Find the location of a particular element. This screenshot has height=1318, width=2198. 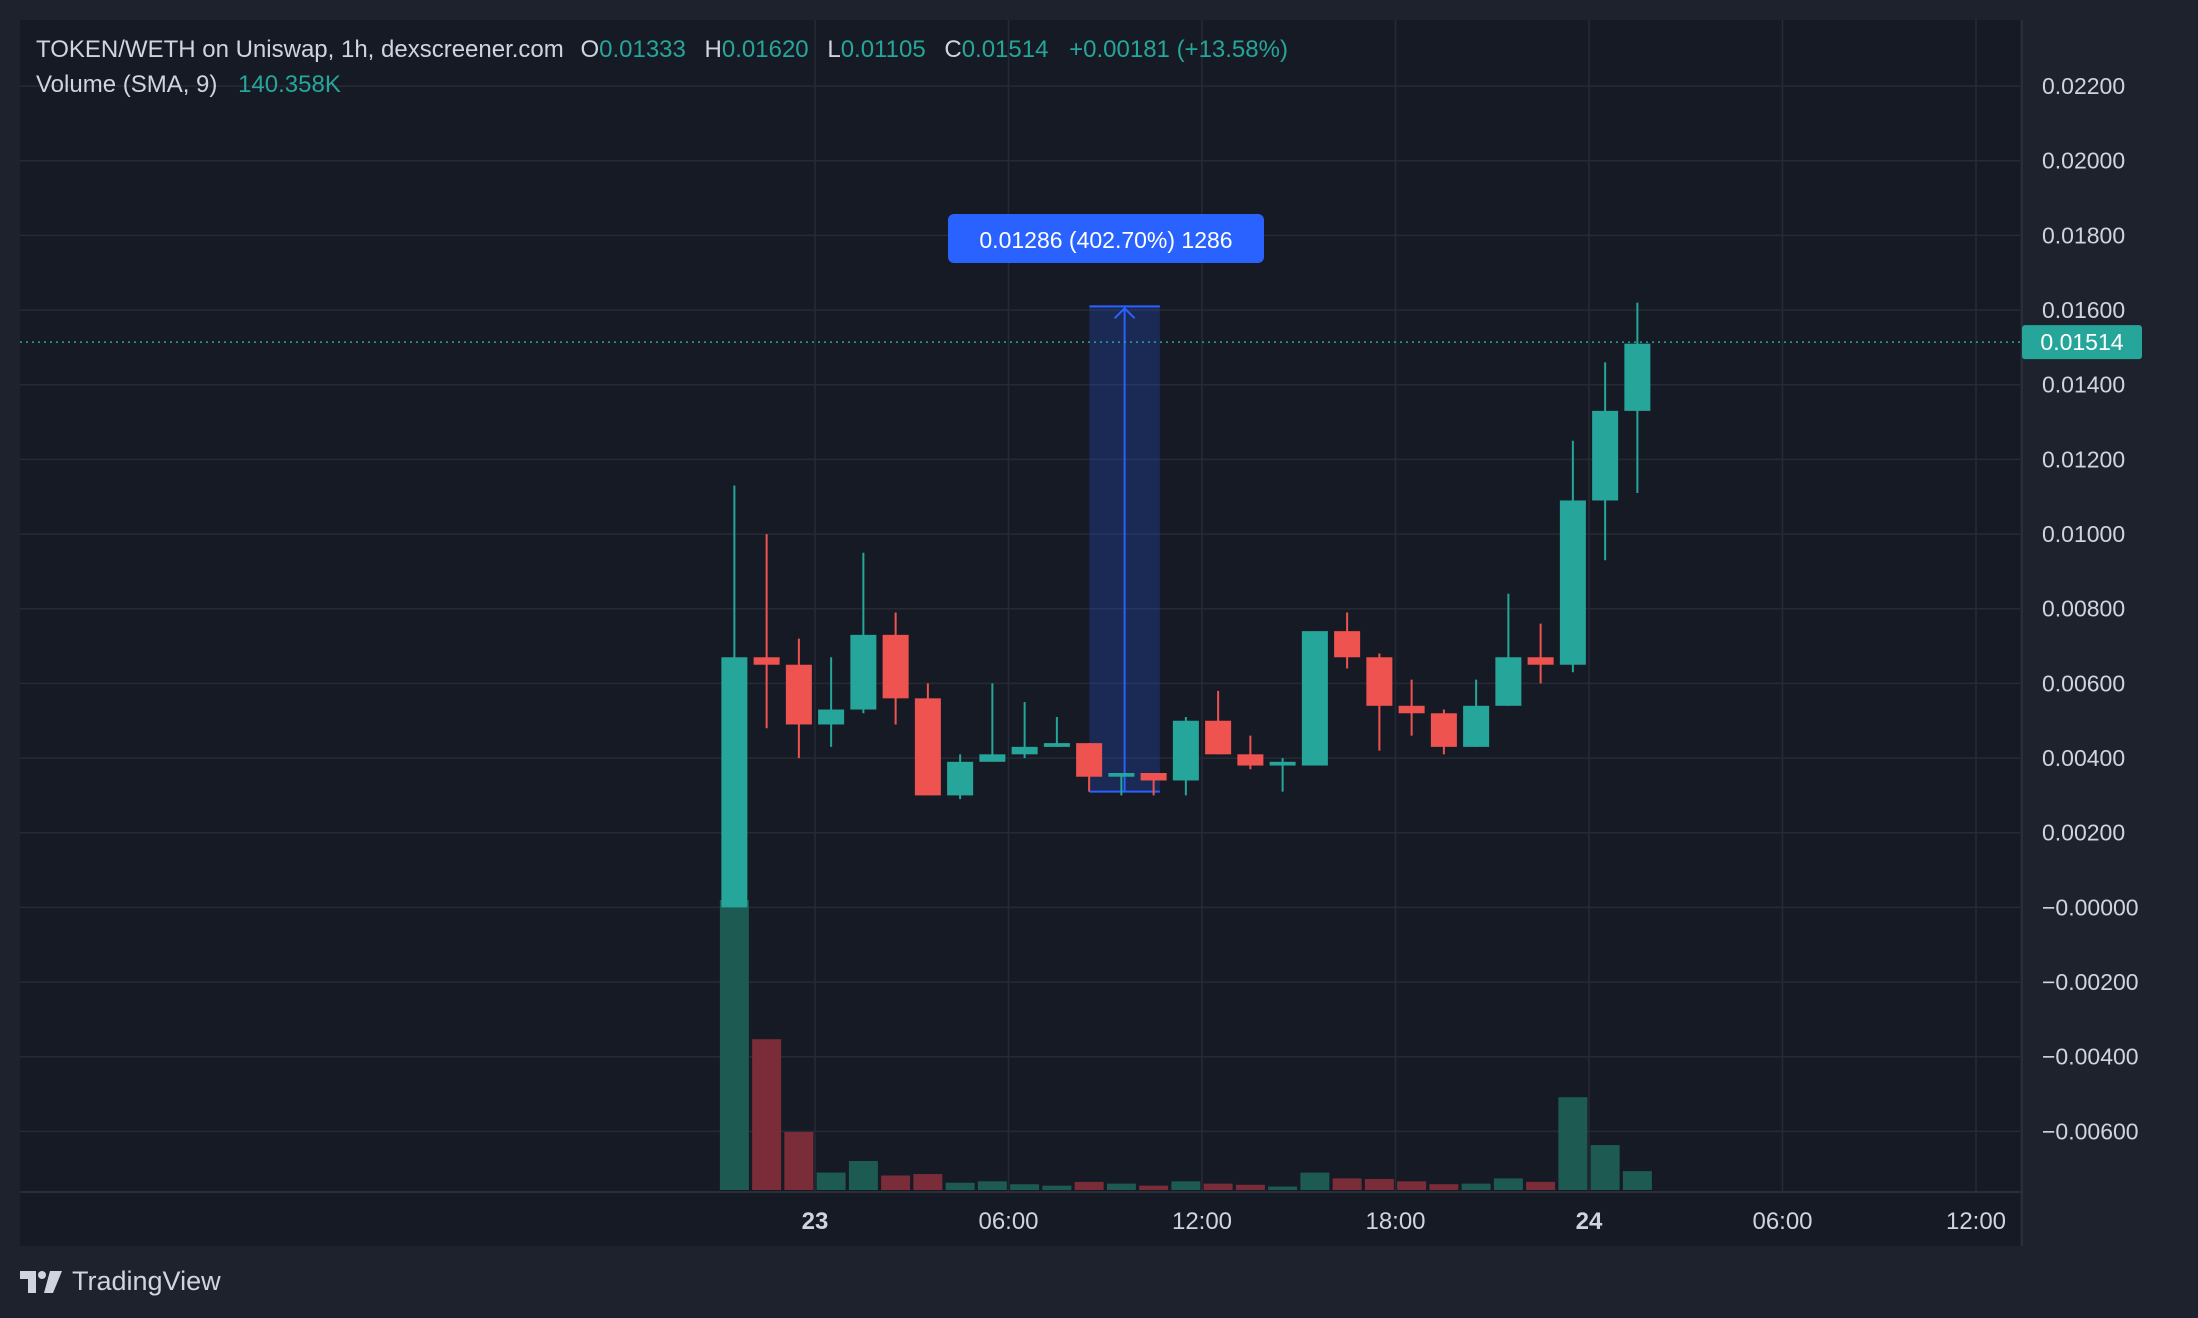

legend-low-value: 0.01105 is located at coordinates (883, 49).